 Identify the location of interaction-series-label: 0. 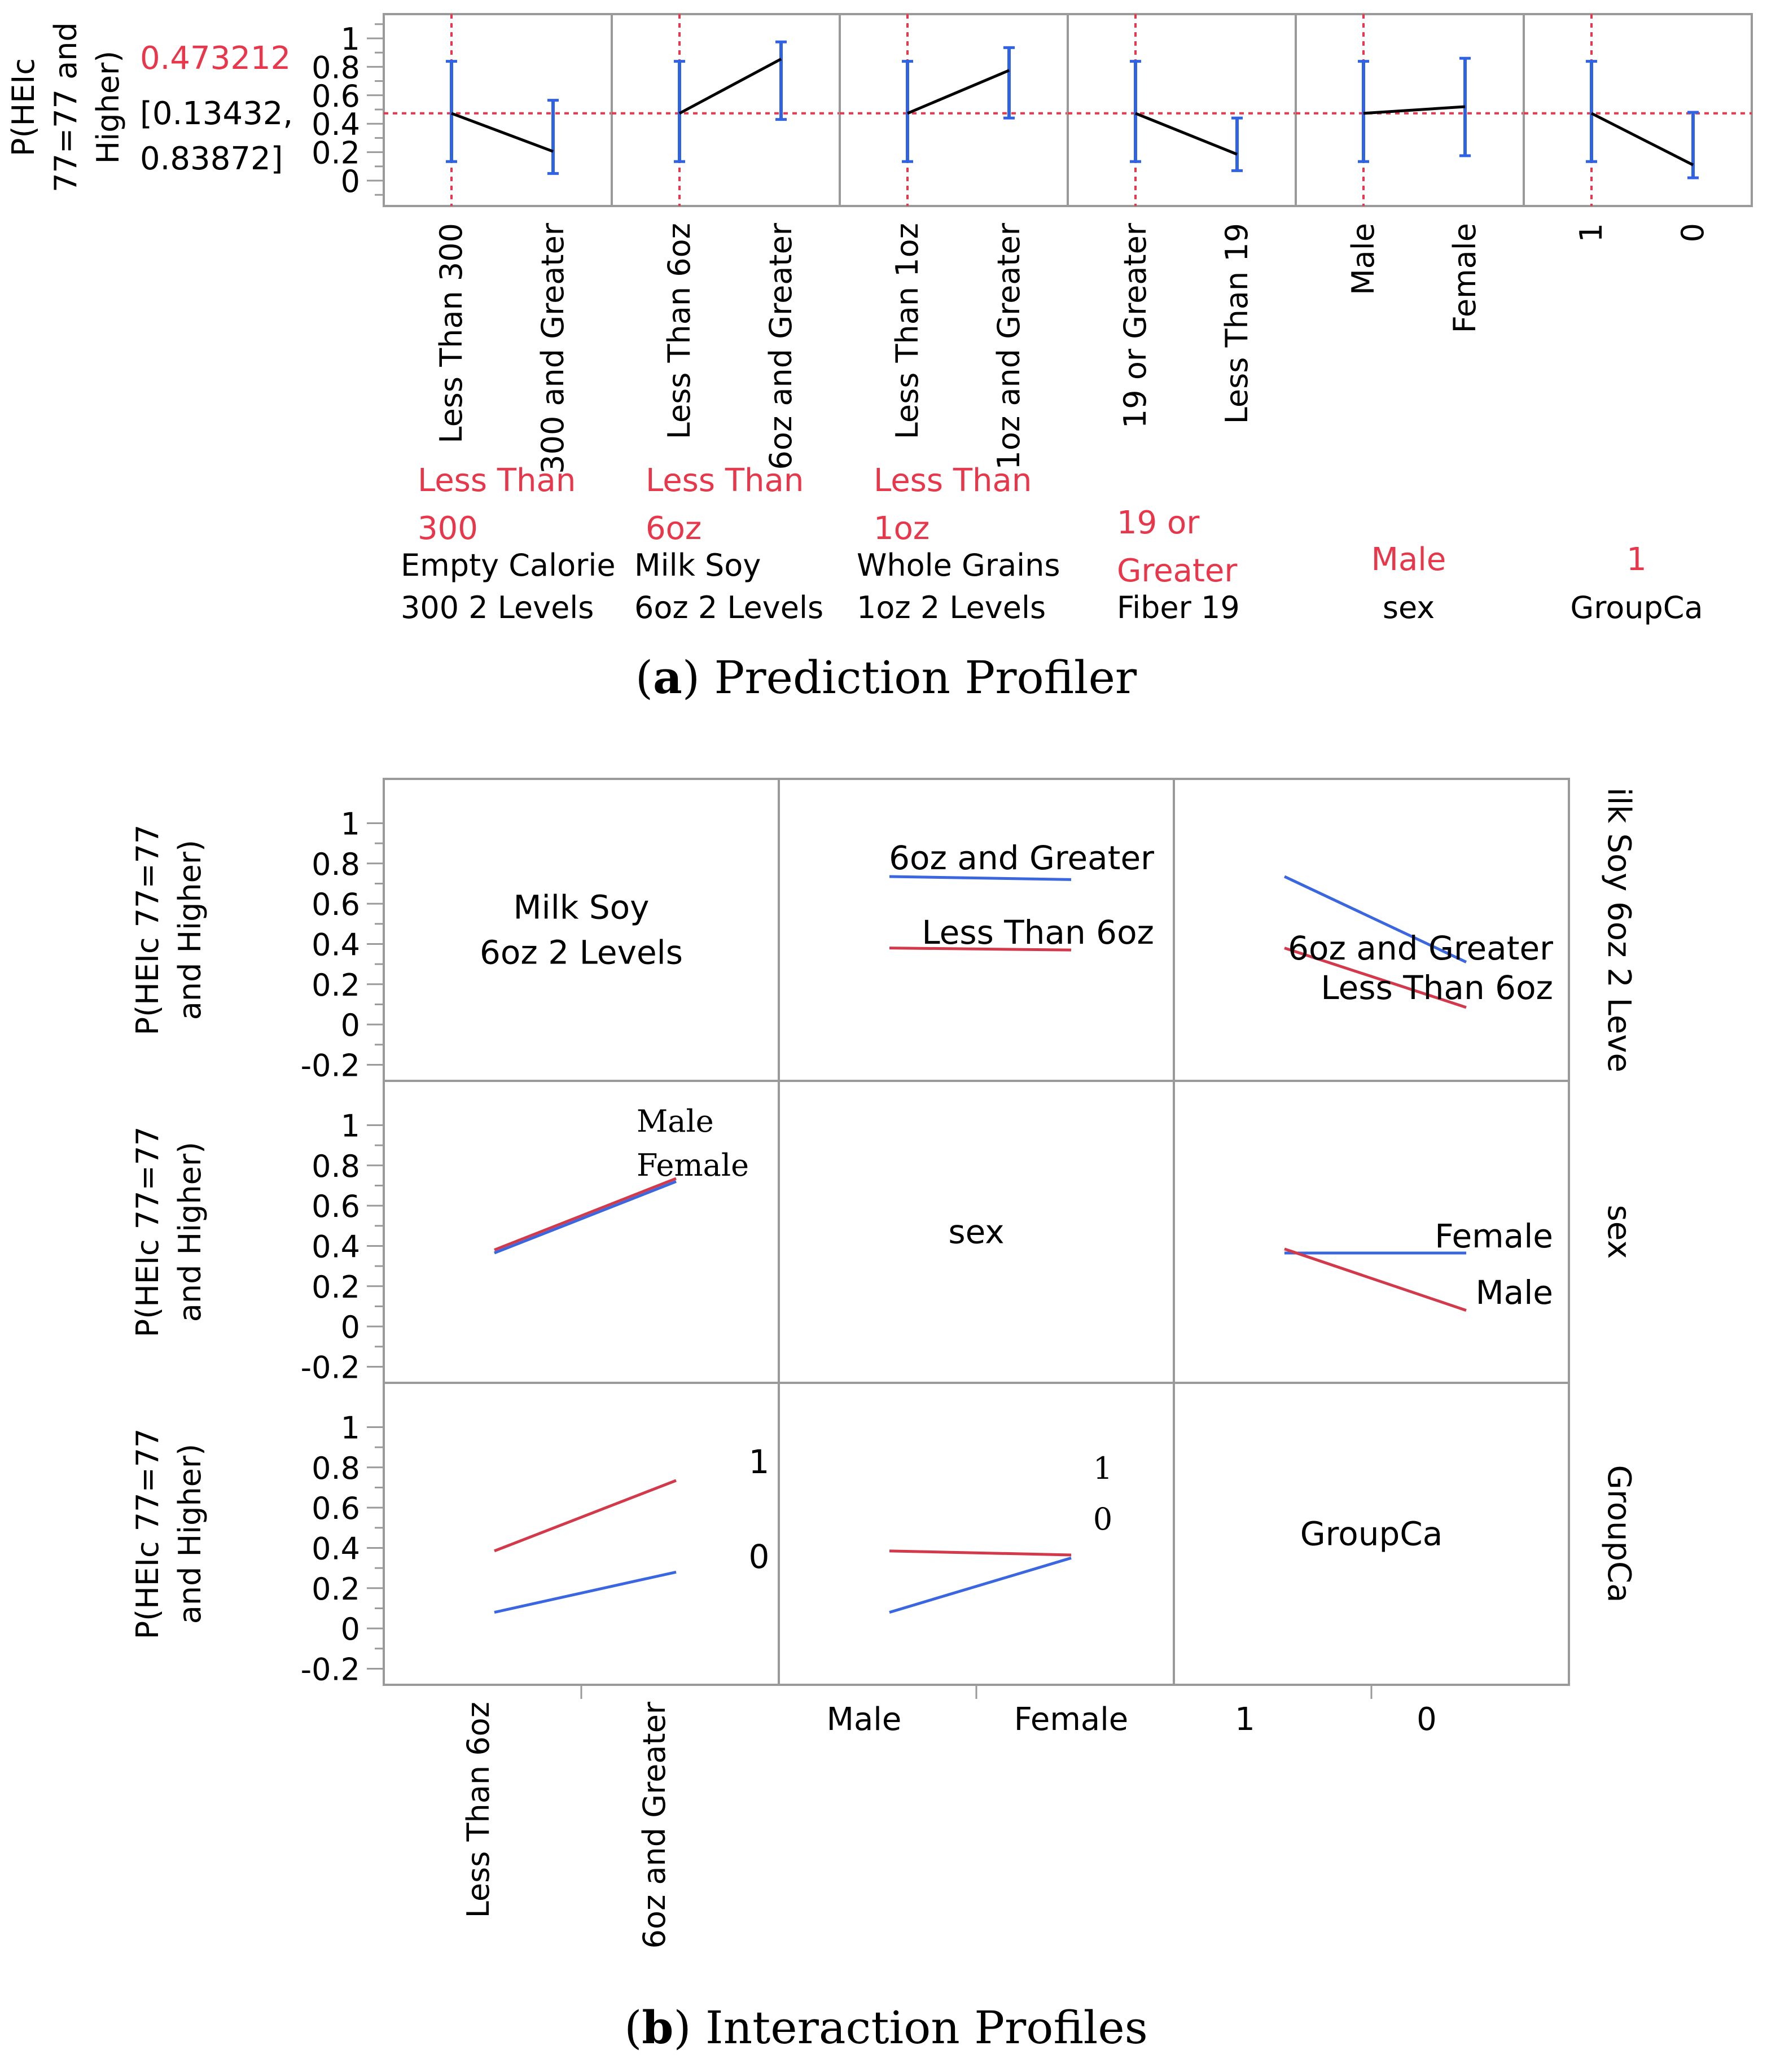
(759, 1556).